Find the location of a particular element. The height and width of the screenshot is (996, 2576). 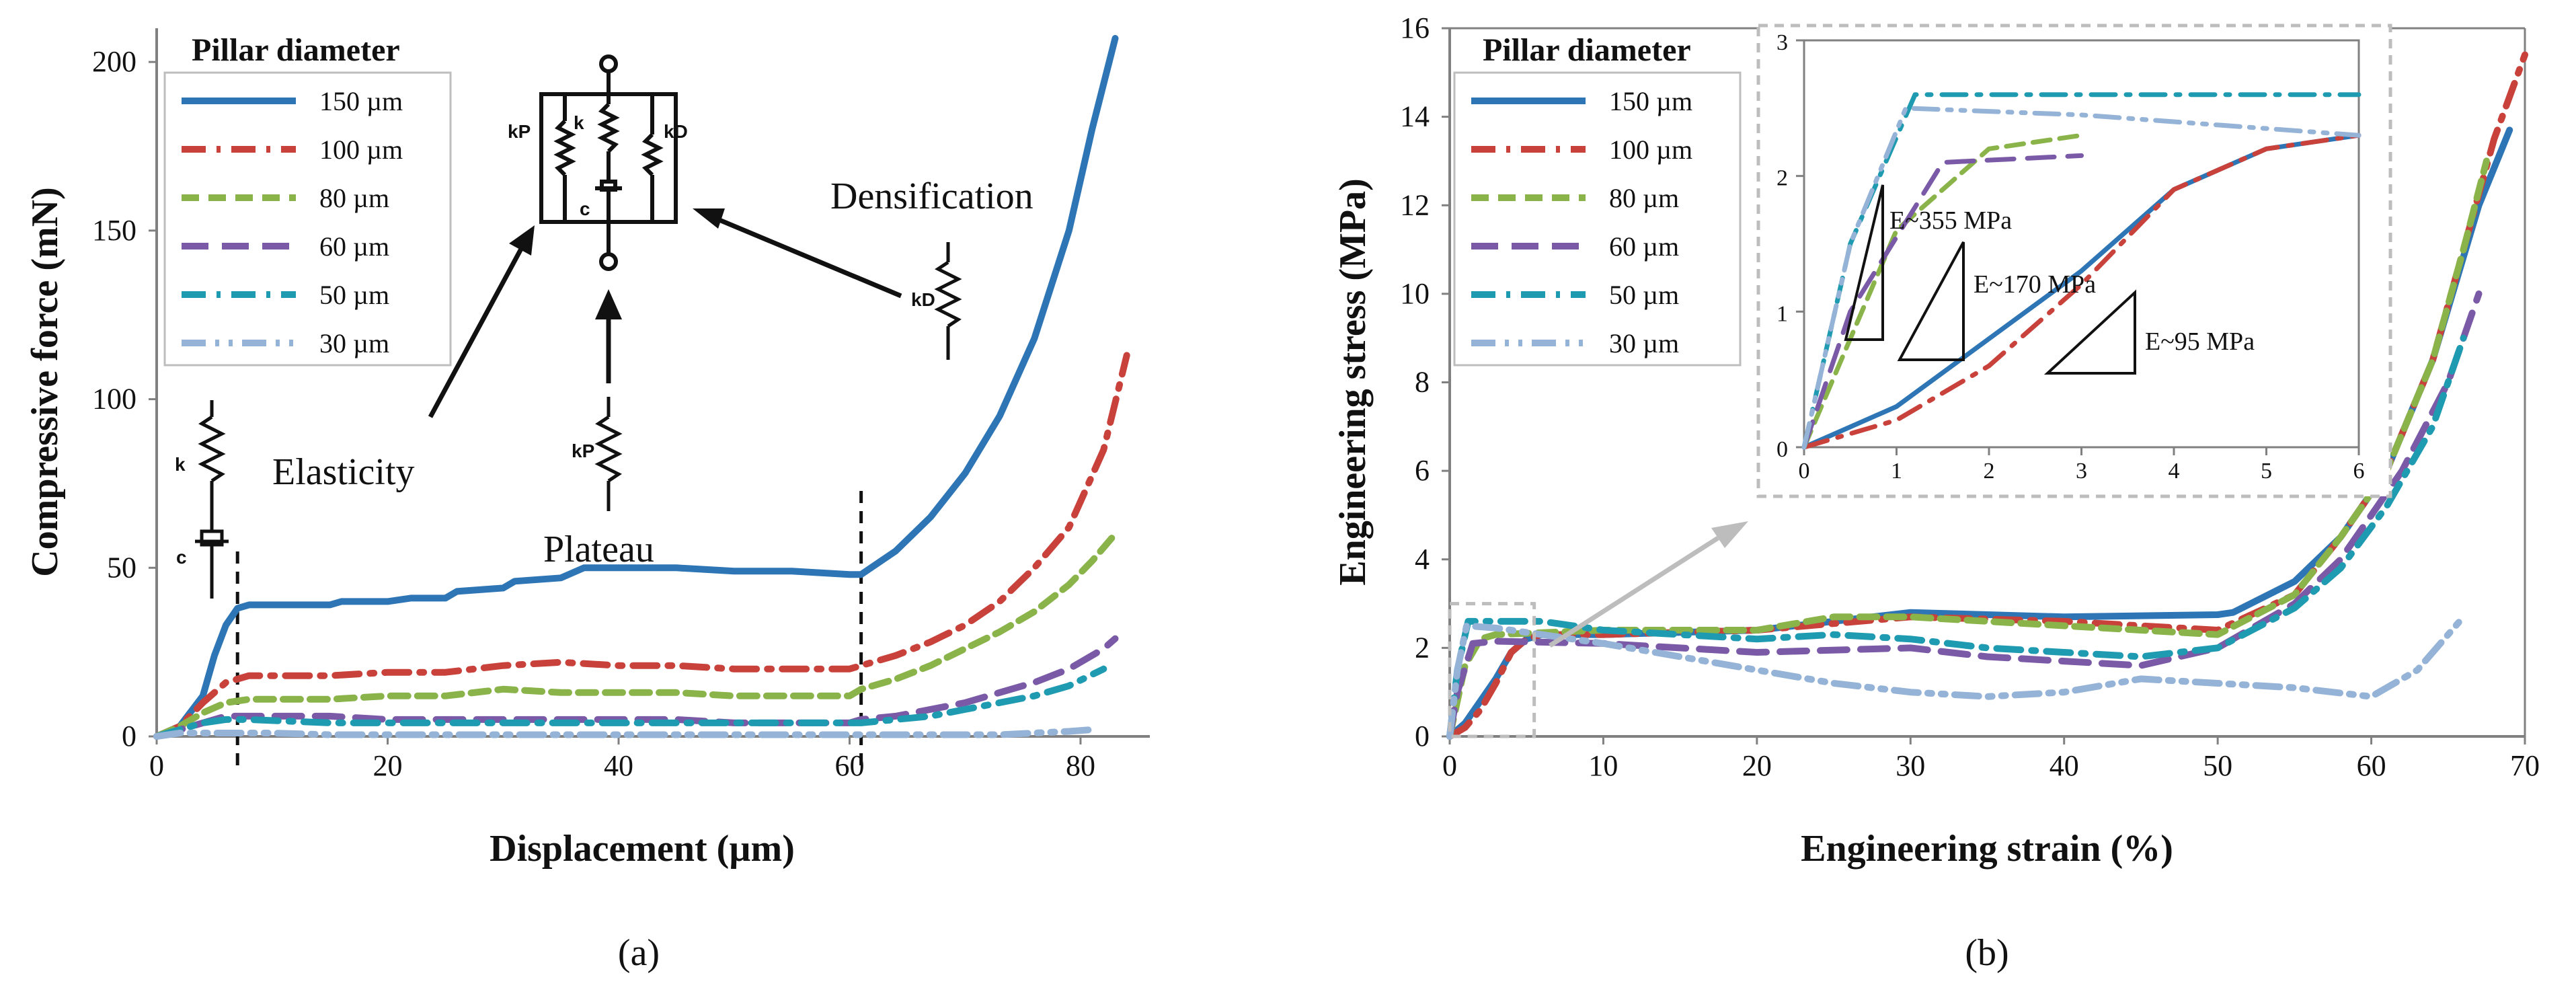

a-legend-label: 60 µm is located at coordinates (354, 246).